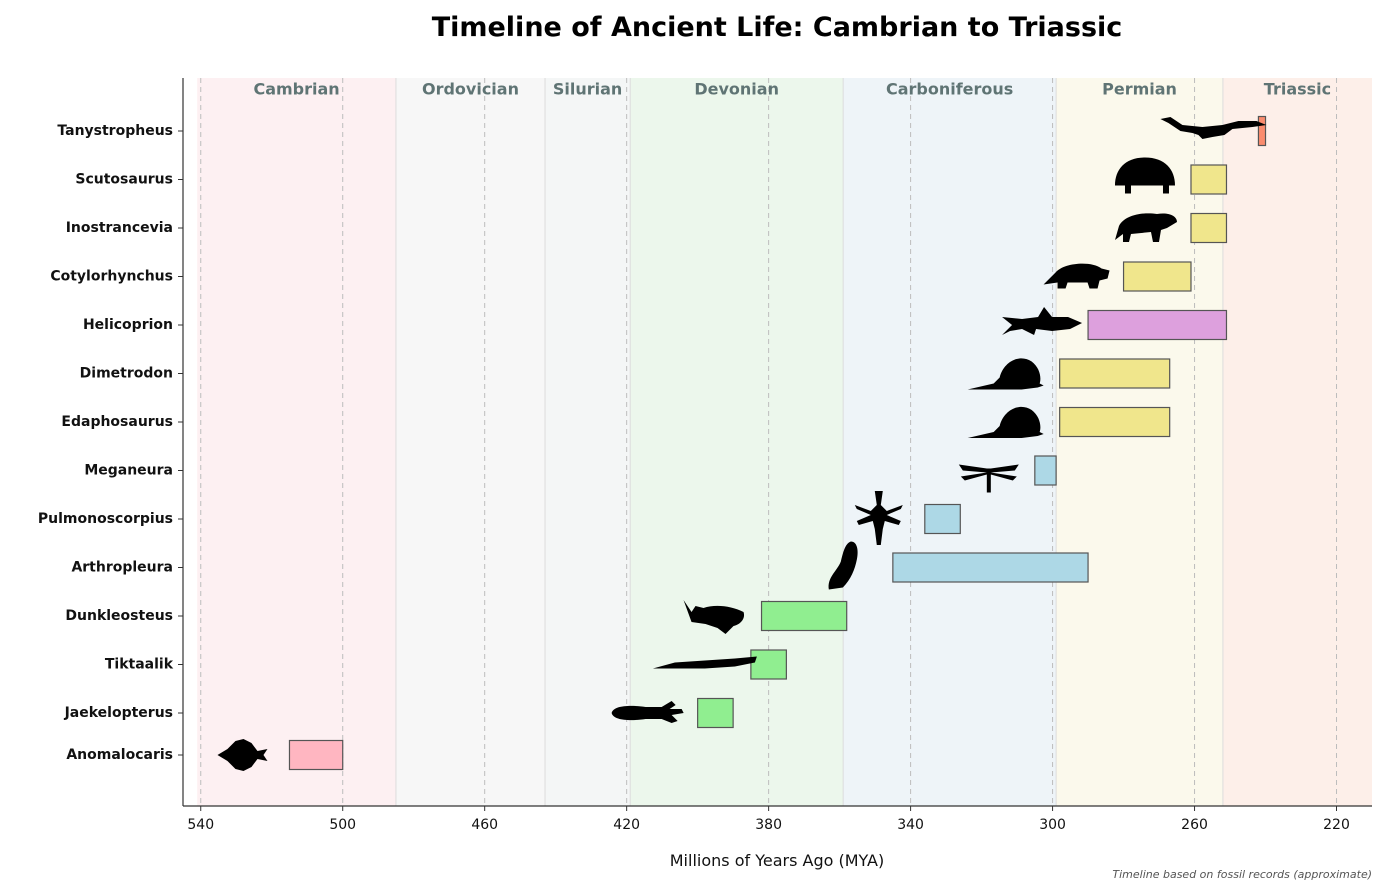 Image resolution: width=1387 pixels, height=888 pixels. I want to click on millipede-icon, so click(843, 565).